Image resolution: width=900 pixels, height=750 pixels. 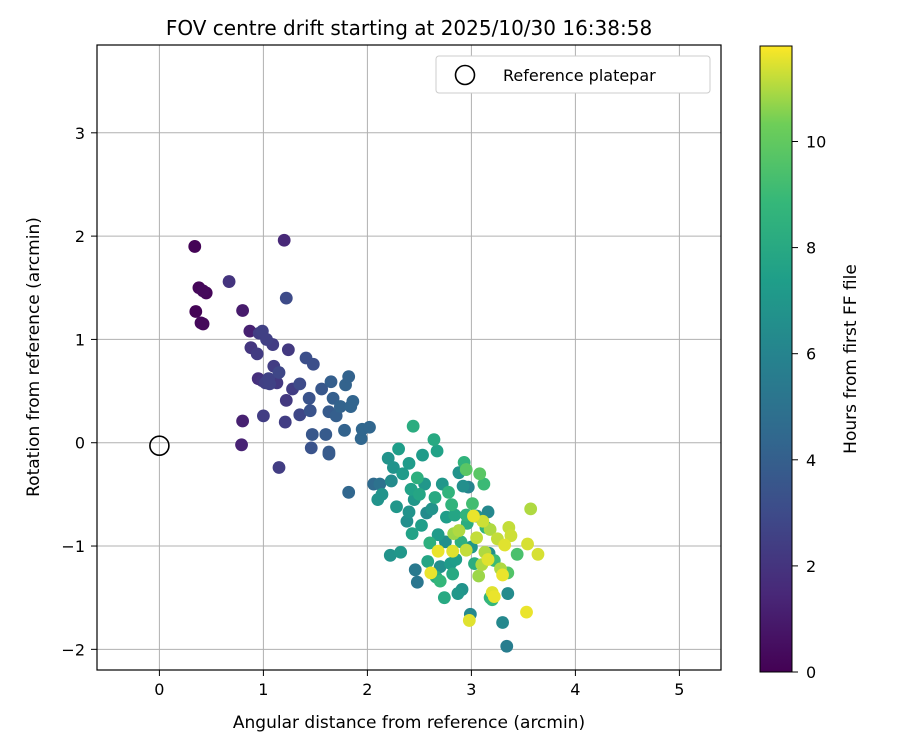 I want to click on colorbar-tick-label: 2, so click(x=811, y=566).